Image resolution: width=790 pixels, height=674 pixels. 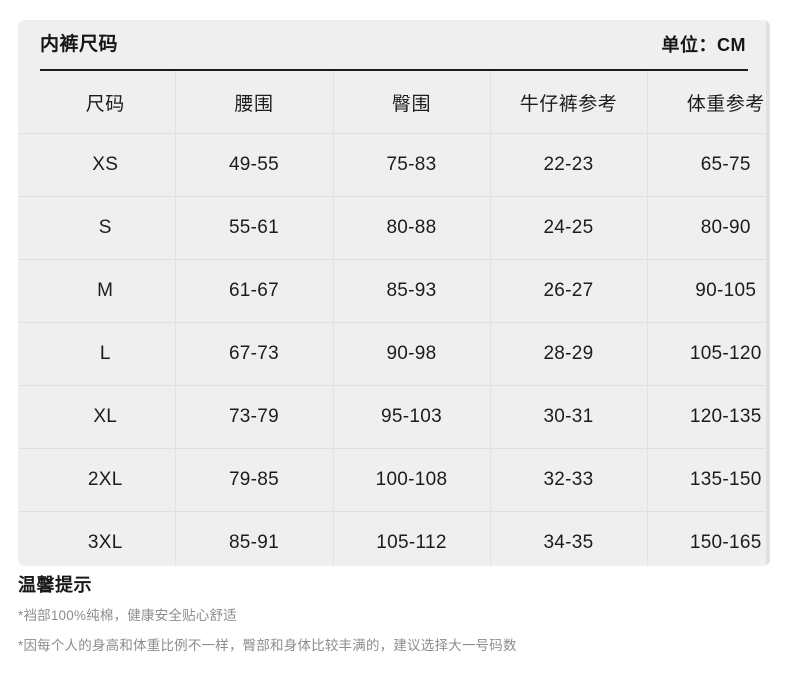 What do you see at coordinates (569, 538) in the screenshot?
I see `cell-jeans: 34-35` at bounding box center [569, 538].